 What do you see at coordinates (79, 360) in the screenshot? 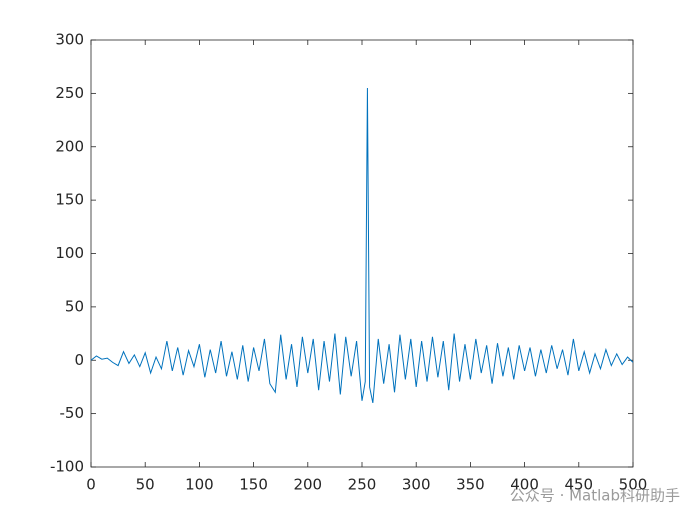
I see `y-tick-label: 0` at bounding box center [79, 360].